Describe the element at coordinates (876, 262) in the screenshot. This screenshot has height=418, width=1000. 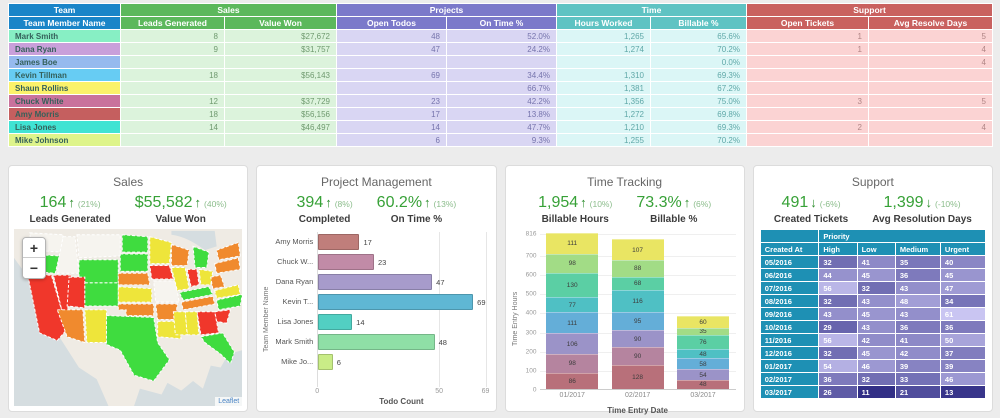
I see `heatmap-cell: 41` at that location.